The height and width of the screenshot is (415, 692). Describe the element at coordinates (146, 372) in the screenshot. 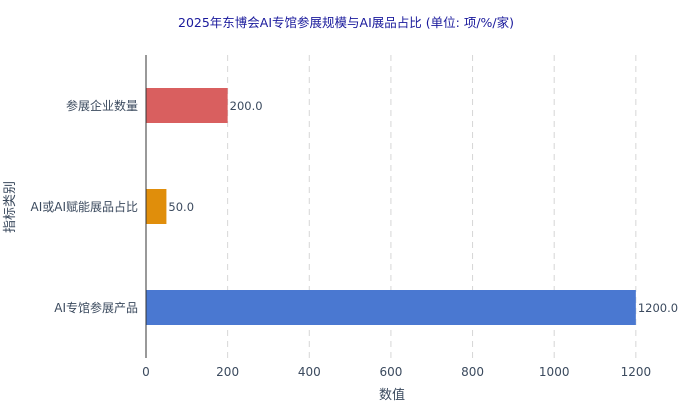

I see `x-tick-label: 0` at that location.